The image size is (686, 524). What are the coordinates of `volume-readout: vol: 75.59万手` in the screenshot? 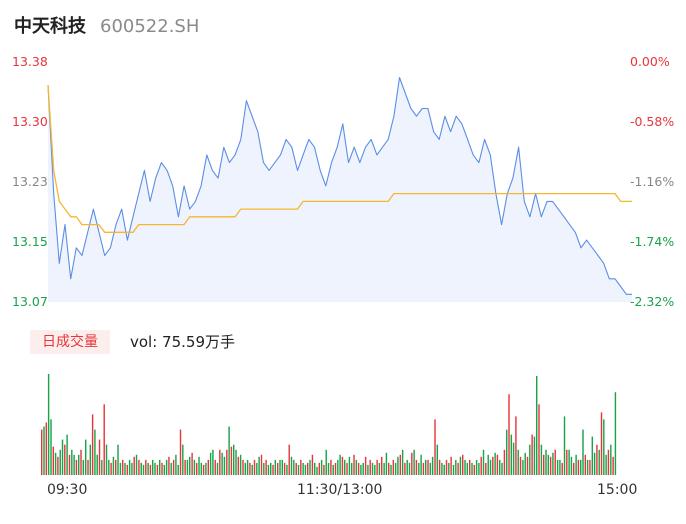 It's located at (182, 342).